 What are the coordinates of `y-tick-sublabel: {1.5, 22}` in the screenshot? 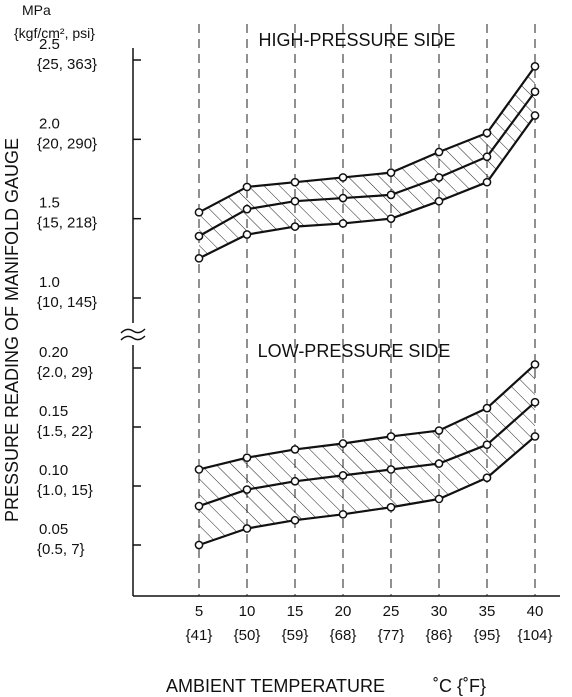 It's located at (65, 431).